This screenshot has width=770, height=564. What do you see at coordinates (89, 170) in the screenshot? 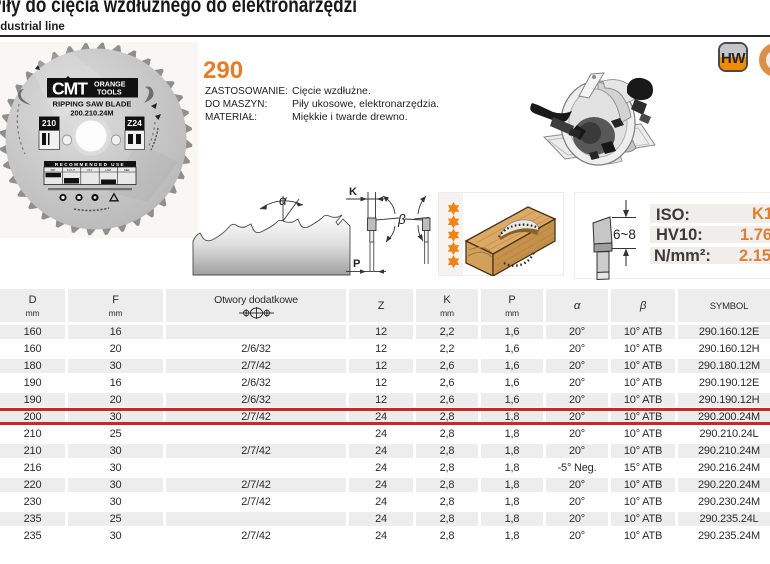
I see `svg-text: PLY` at bounding box center [89, 170].